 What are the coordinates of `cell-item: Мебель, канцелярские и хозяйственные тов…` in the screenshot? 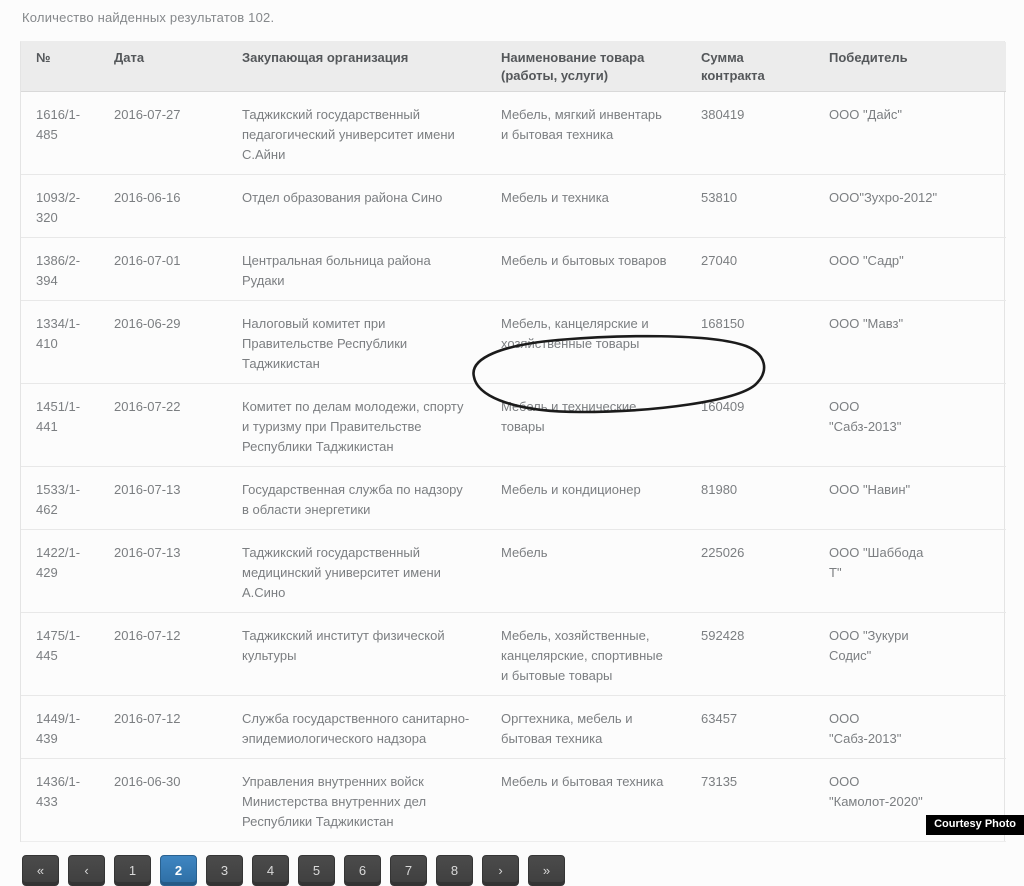 It's located at (586, 342).